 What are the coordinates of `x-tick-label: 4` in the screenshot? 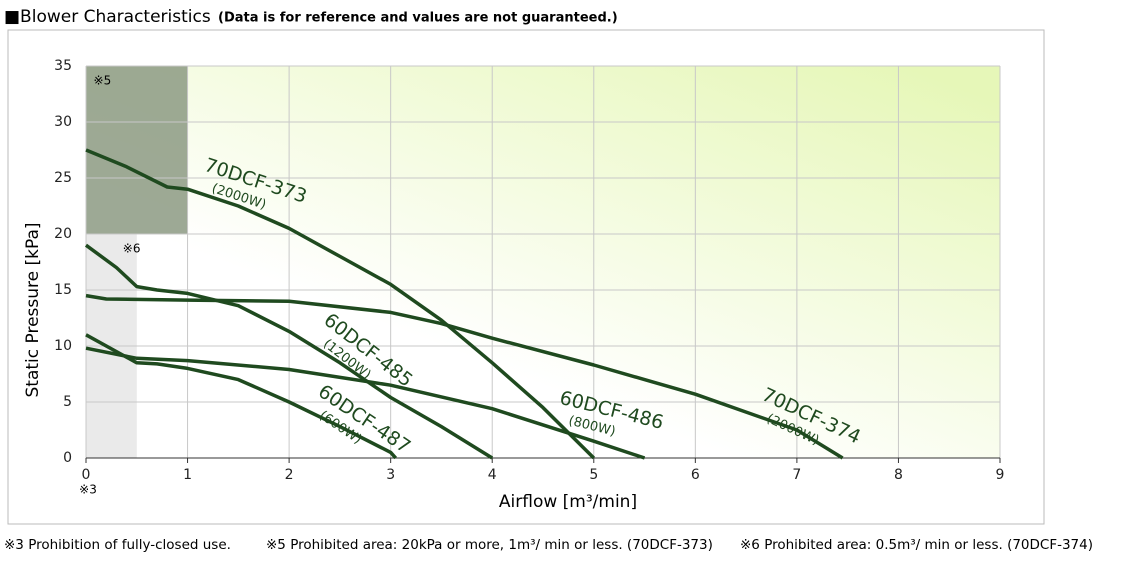 It's located at (492, 475).